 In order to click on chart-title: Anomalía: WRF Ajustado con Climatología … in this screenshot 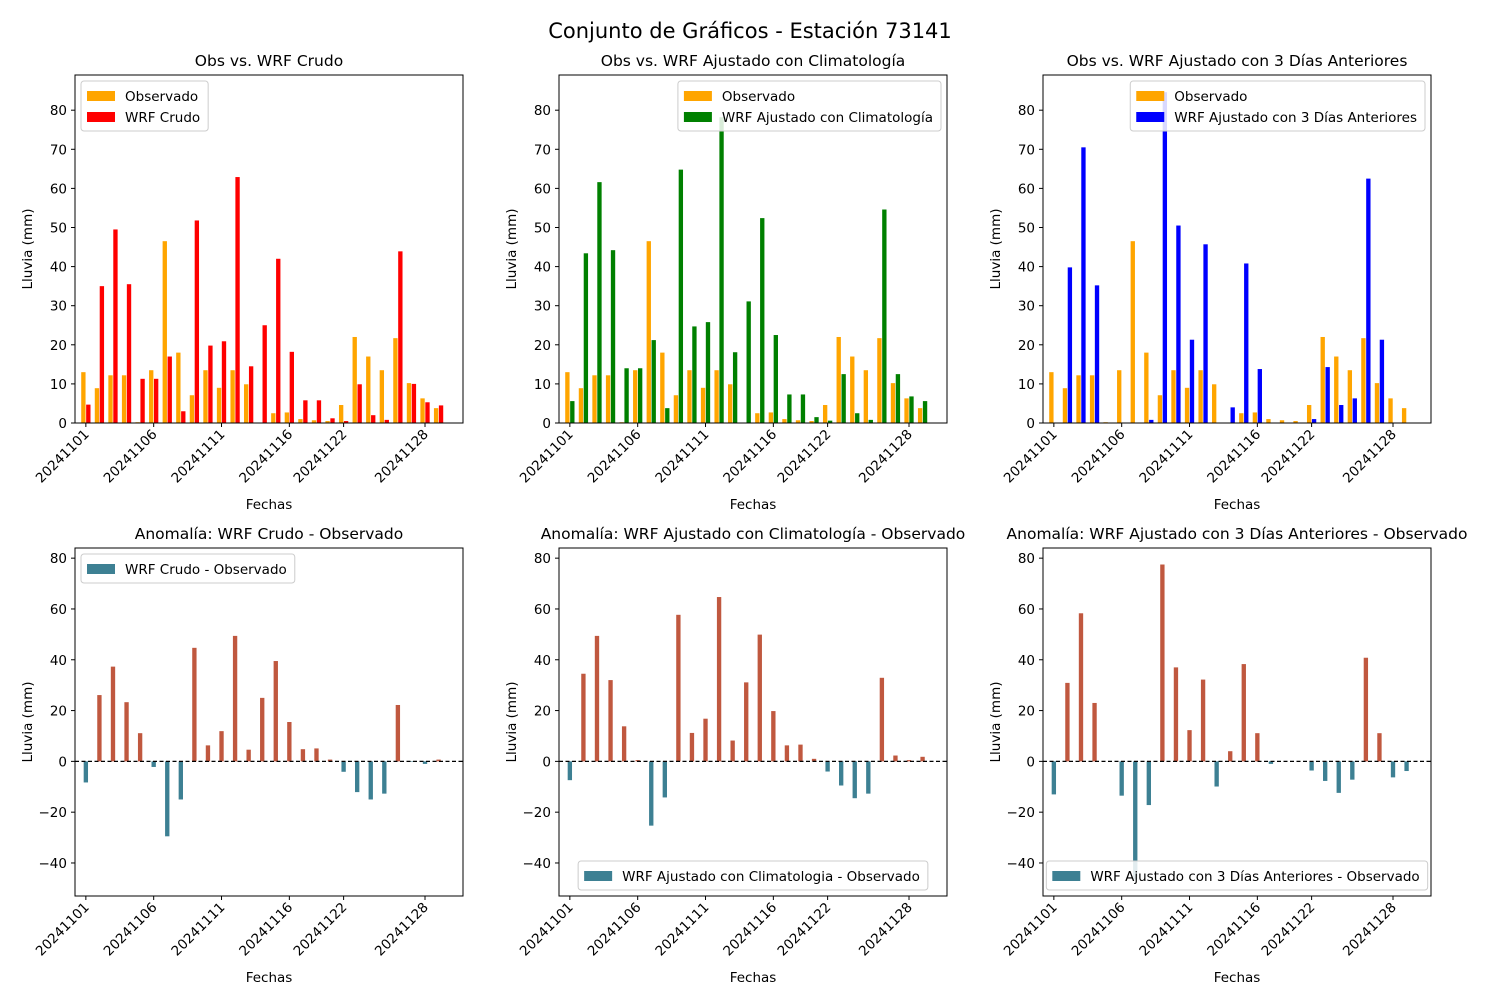, I will do `click(753, 534)`.